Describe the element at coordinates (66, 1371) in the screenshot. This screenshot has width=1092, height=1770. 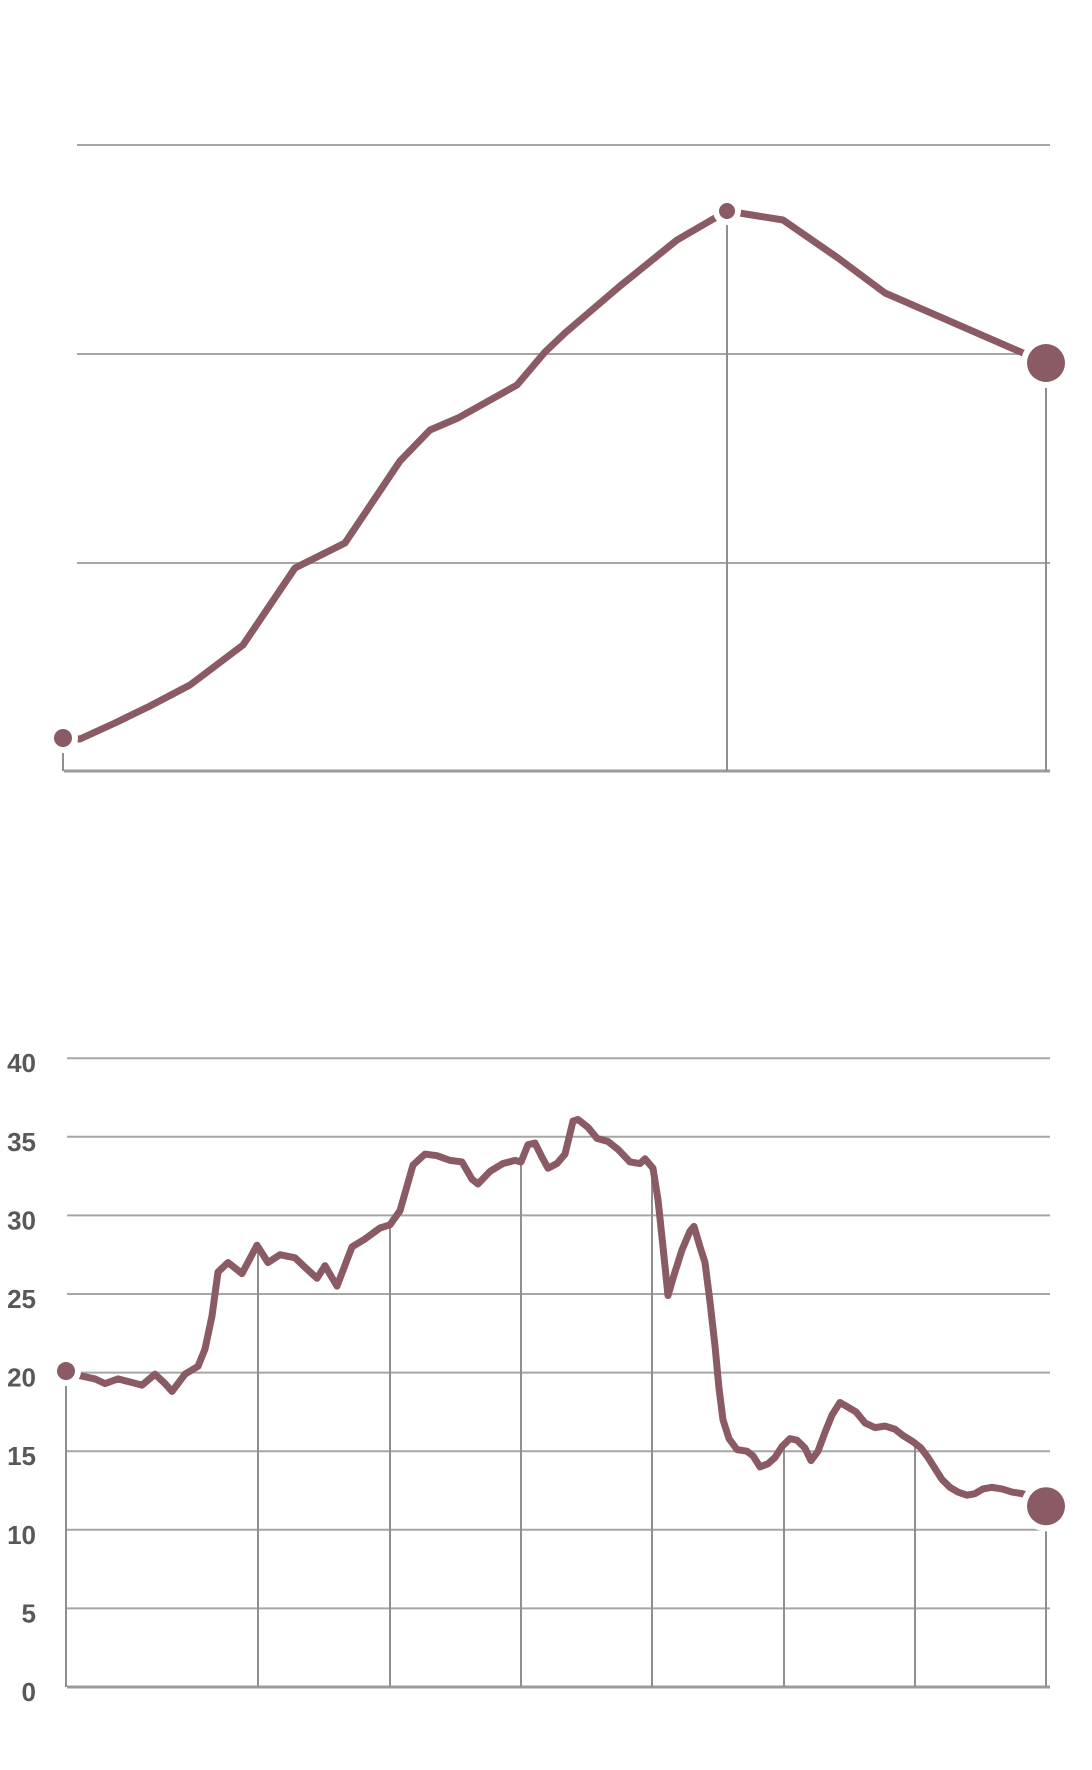
I see `bottom-start-marker` at that location.